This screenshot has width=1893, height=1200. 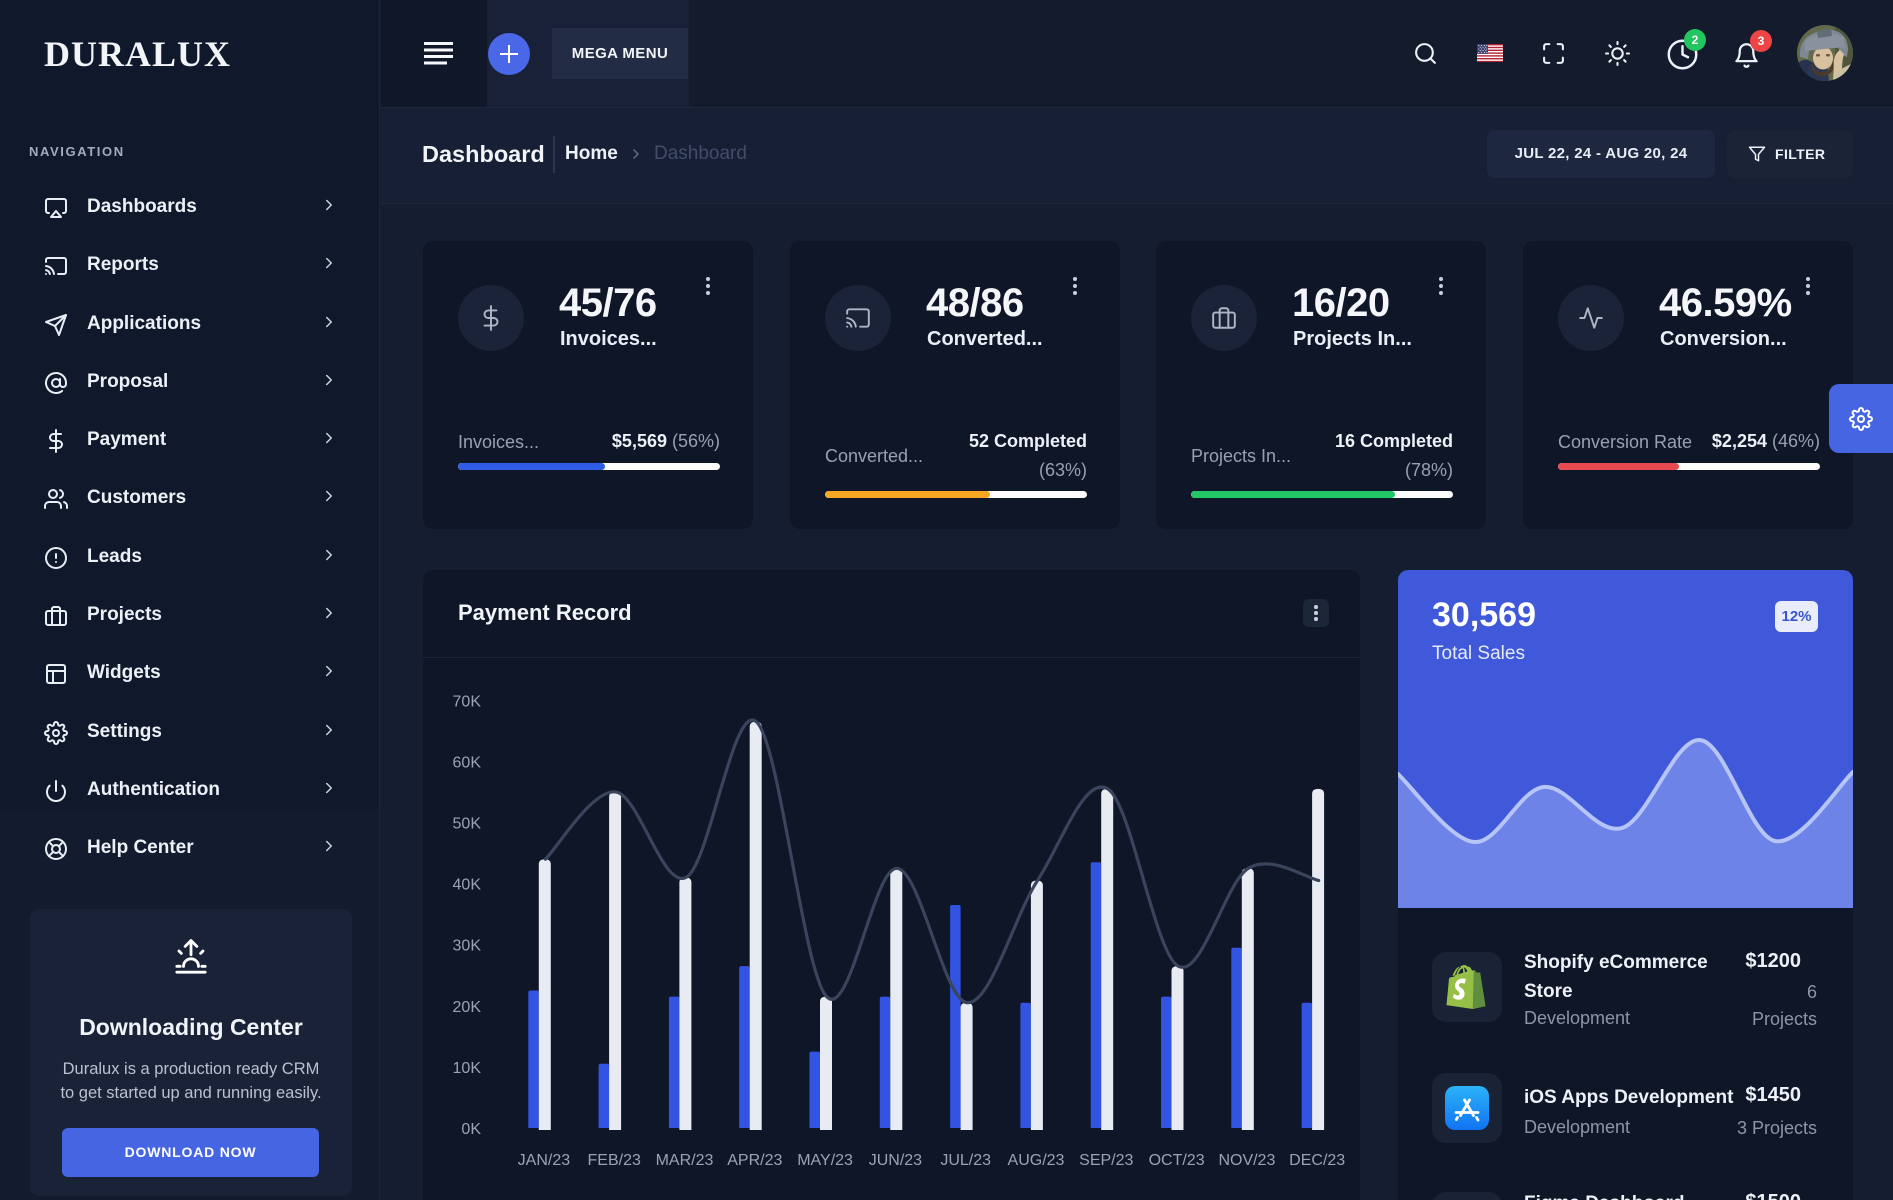 I want to click on svg-text: 10K, so click(x=467, y=1068).